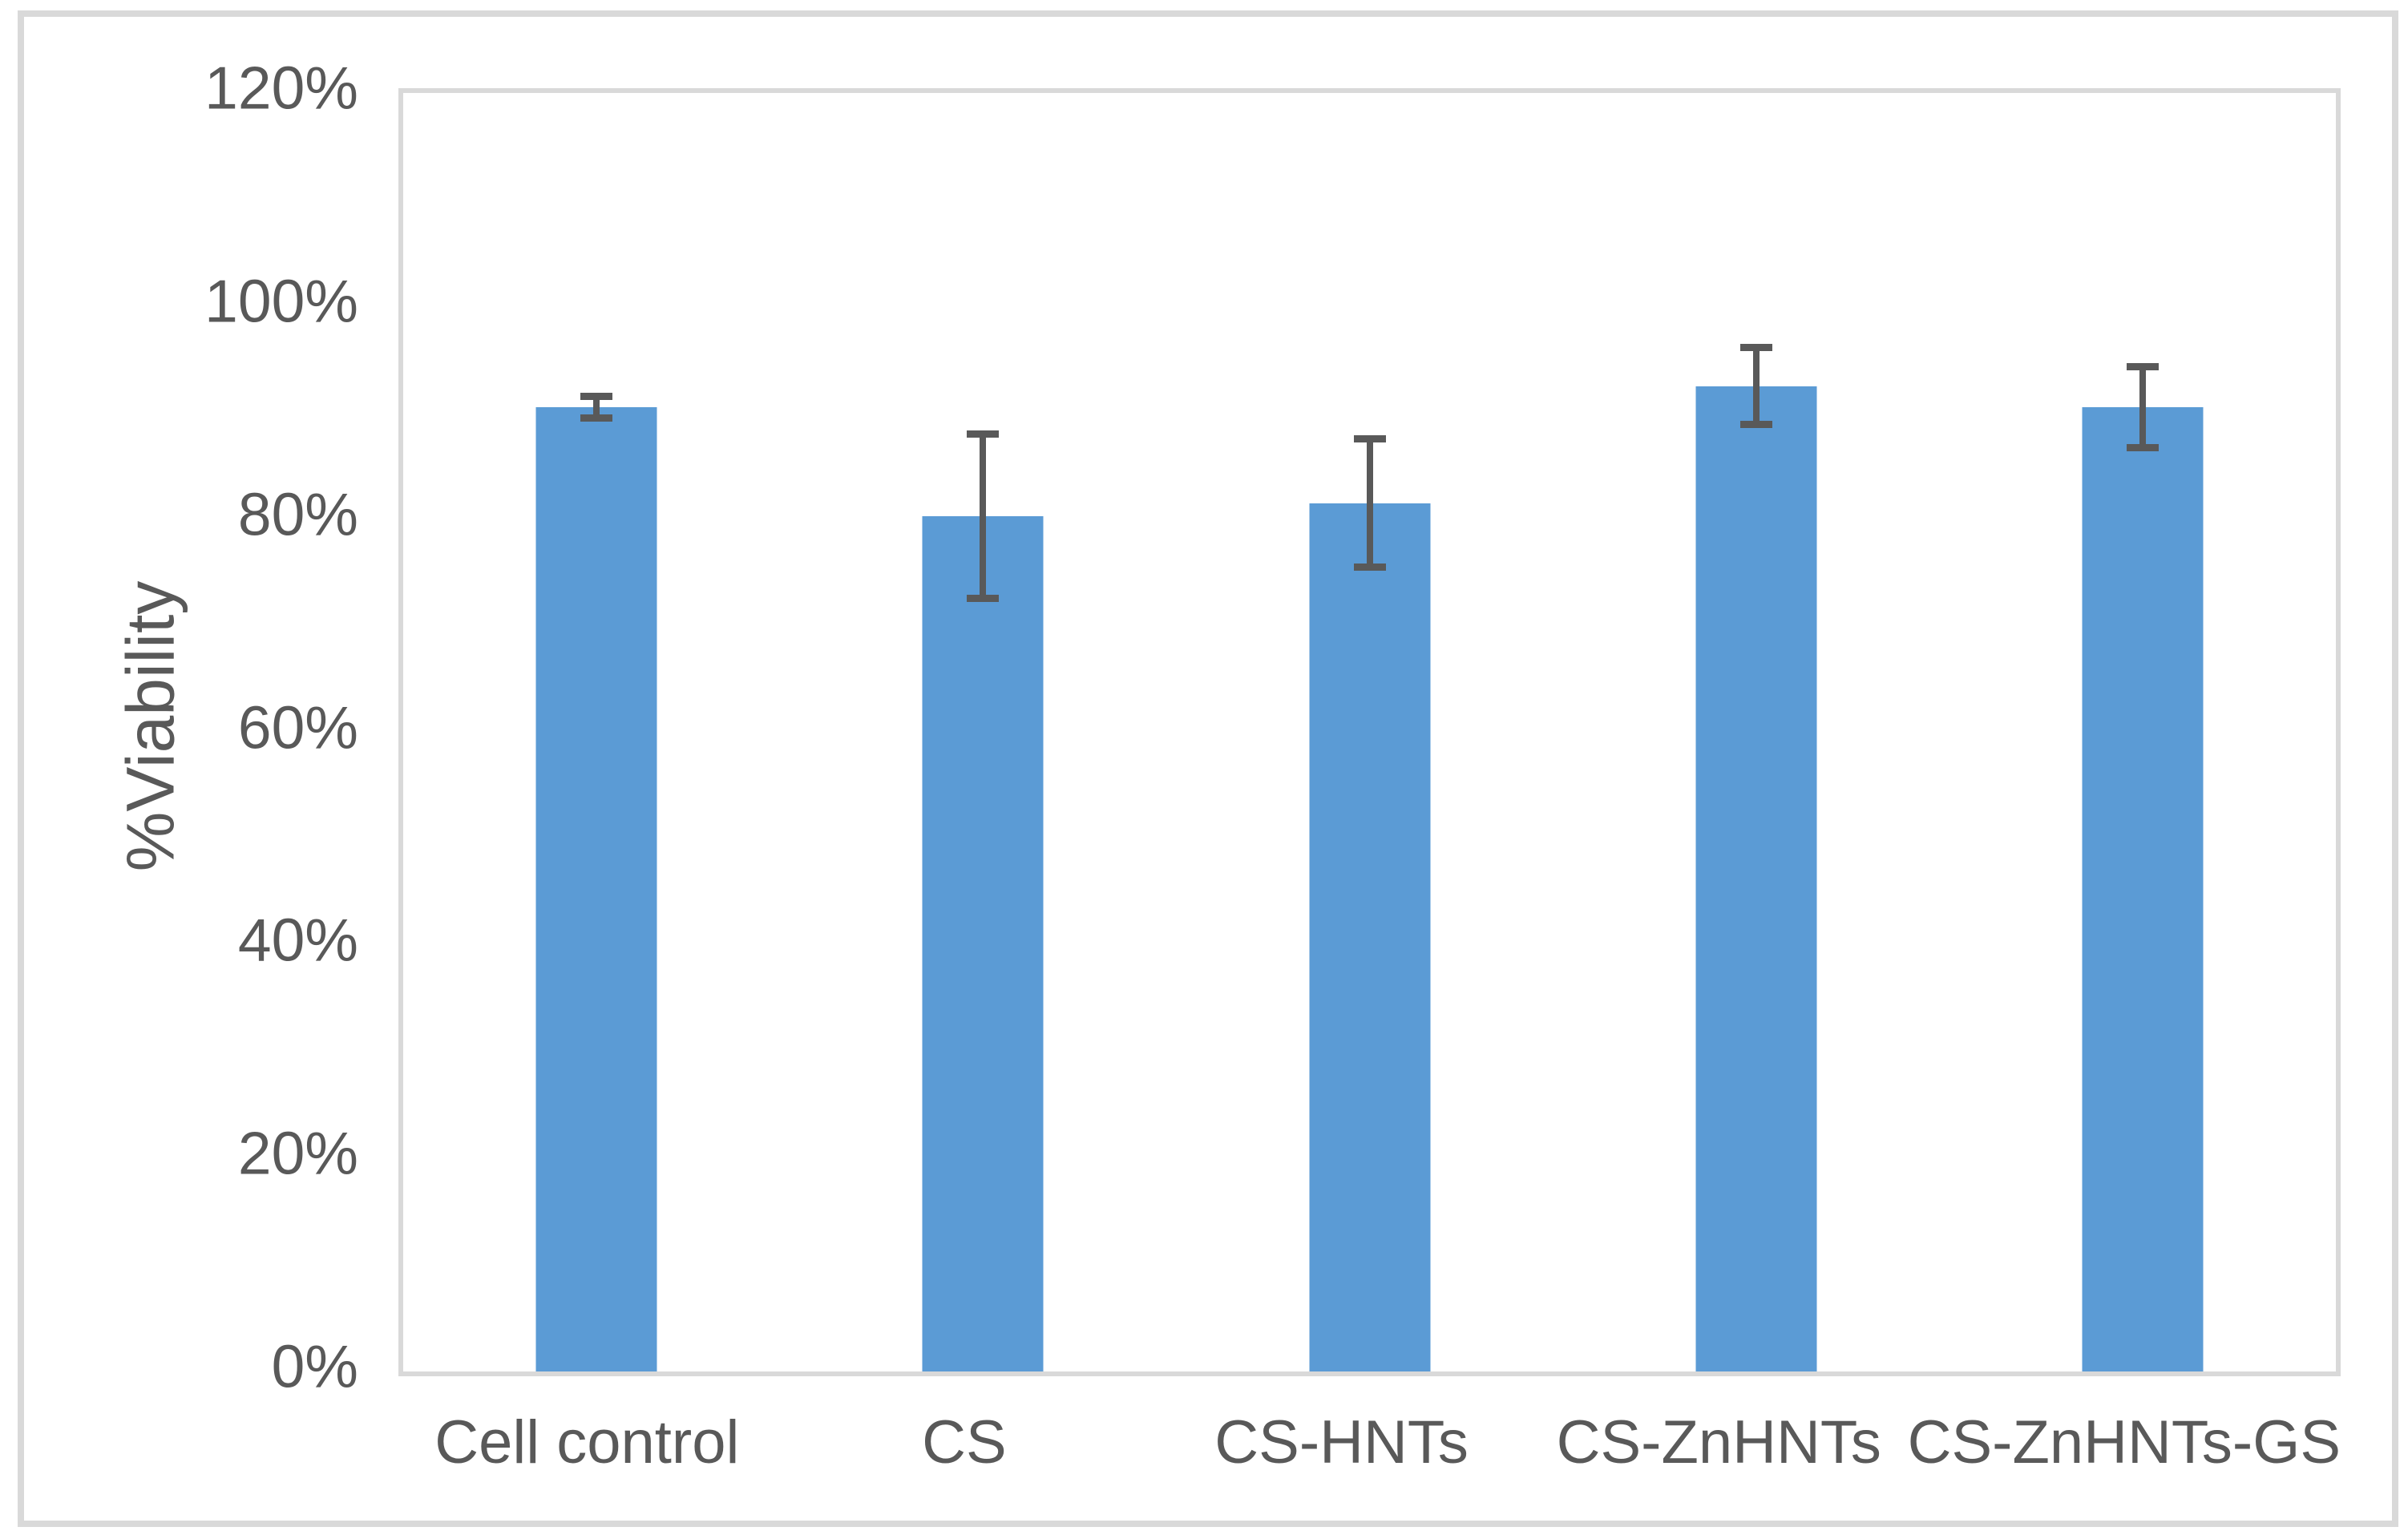  What do you see at coordinates (297, 1153) in the screenshot?
I see `y-tick-label-20-: 20%` at bounding box center [297, 1153].